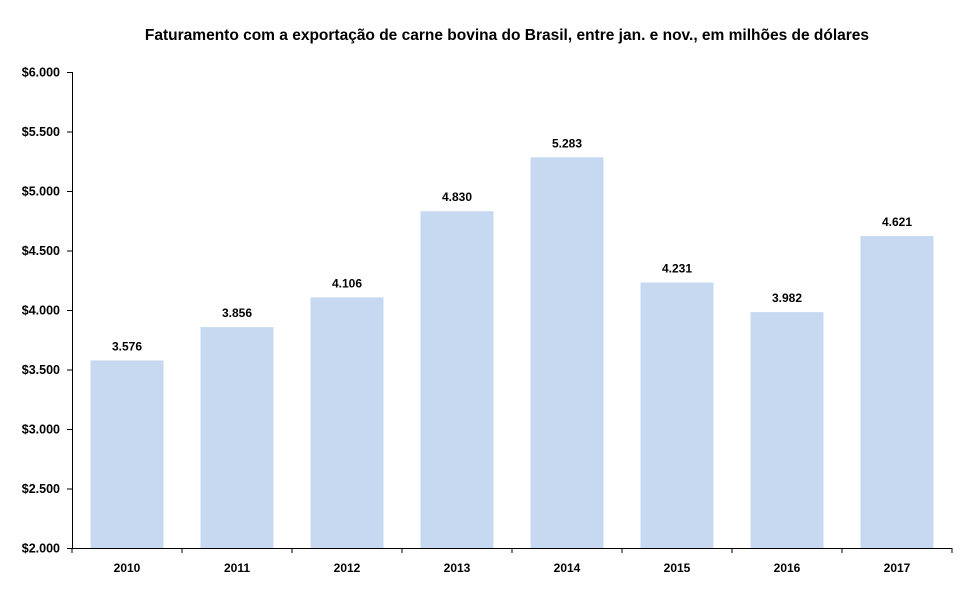  Describe the element at coordinates (127, 346) in the screenshot. I see `data-label-2010: 3.576` at that location.